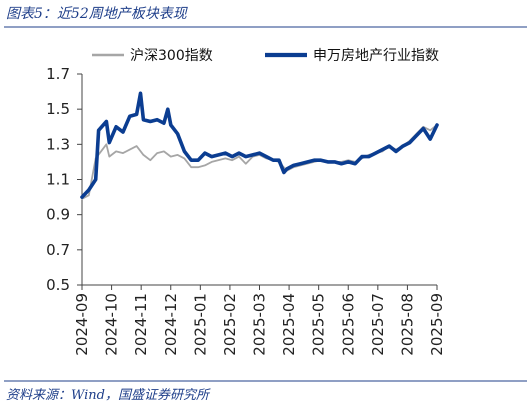 The width and height of the screenshot is (531, 406). What do you see at coordinates (289, 324) in the screenshot?
I see `x-tick-label: 2025-04` at bounding box center [289, 324].